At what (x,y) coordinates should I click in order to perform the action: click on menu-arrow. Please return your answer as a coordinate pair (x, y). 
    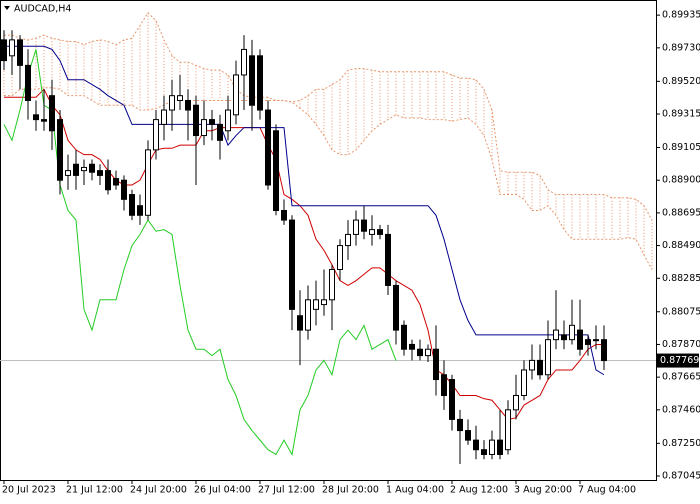
    Looking at the image, I should click on (7, 8).